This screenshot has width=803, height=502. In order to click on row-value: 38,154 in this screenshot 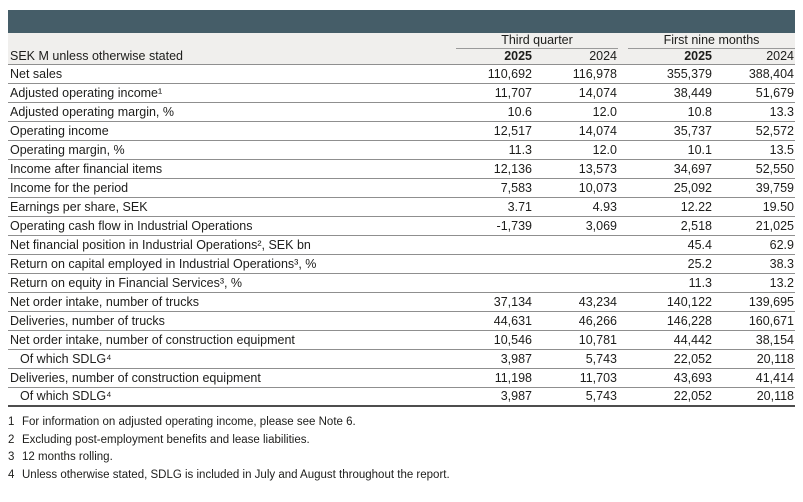, I will do `click(754, 340)`.